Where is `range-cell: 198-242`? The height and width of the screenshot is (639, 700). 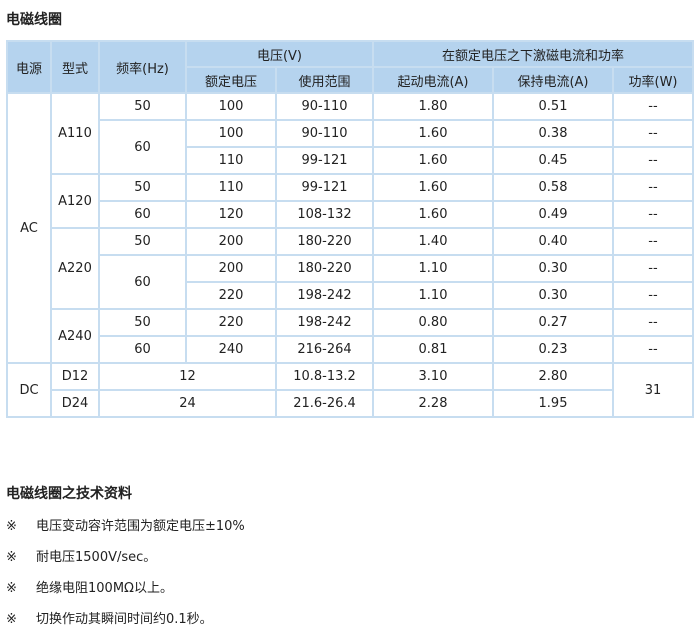 range-cell: 198-242 is located at coordinates (324, 295).